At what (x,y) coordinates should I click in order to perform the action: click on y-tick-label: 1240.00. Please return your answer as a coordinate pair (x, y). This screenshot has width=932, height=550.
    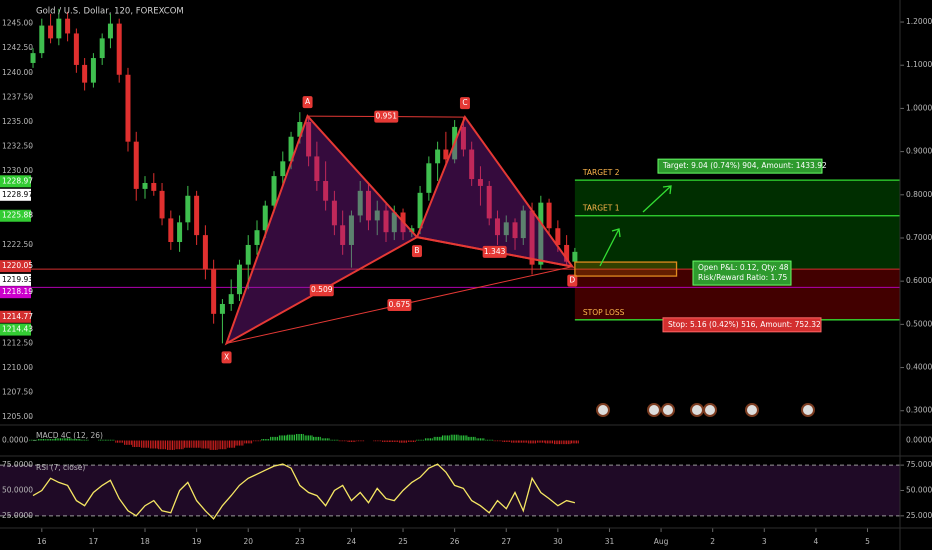
    Looking at the image, I should click on (17, 72).